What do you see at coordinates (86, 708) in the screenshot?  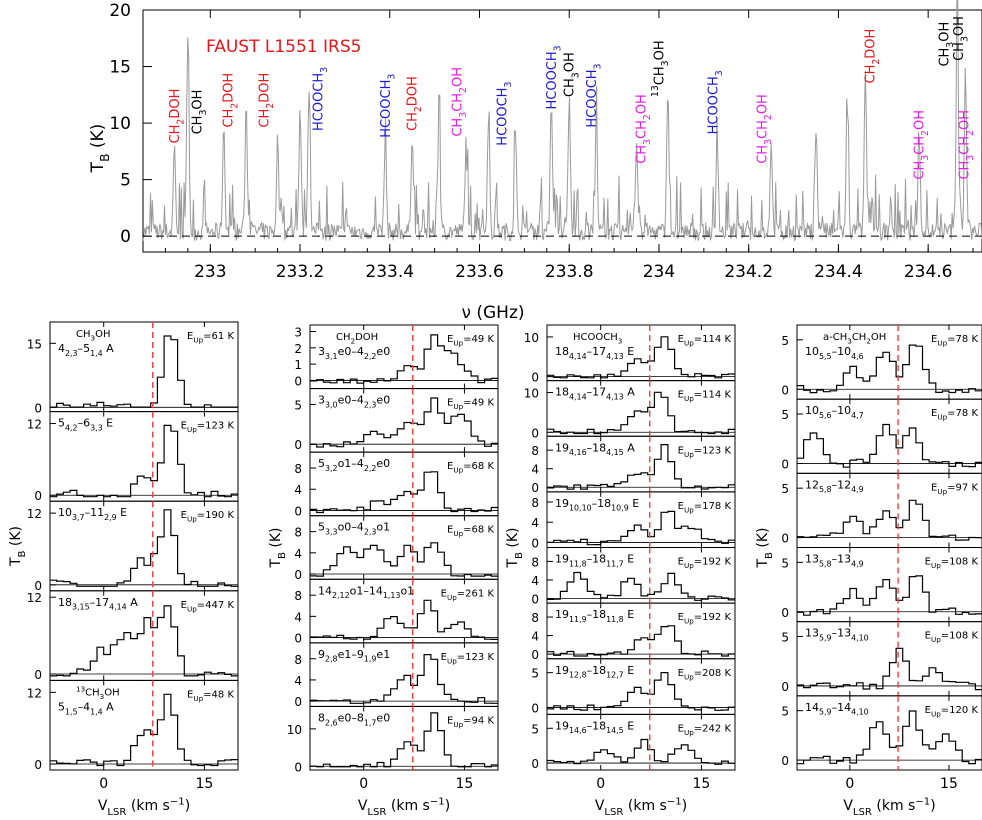 I see `panel-transition-label: 51,5–41,4 A` at bounding box center [86, 708].